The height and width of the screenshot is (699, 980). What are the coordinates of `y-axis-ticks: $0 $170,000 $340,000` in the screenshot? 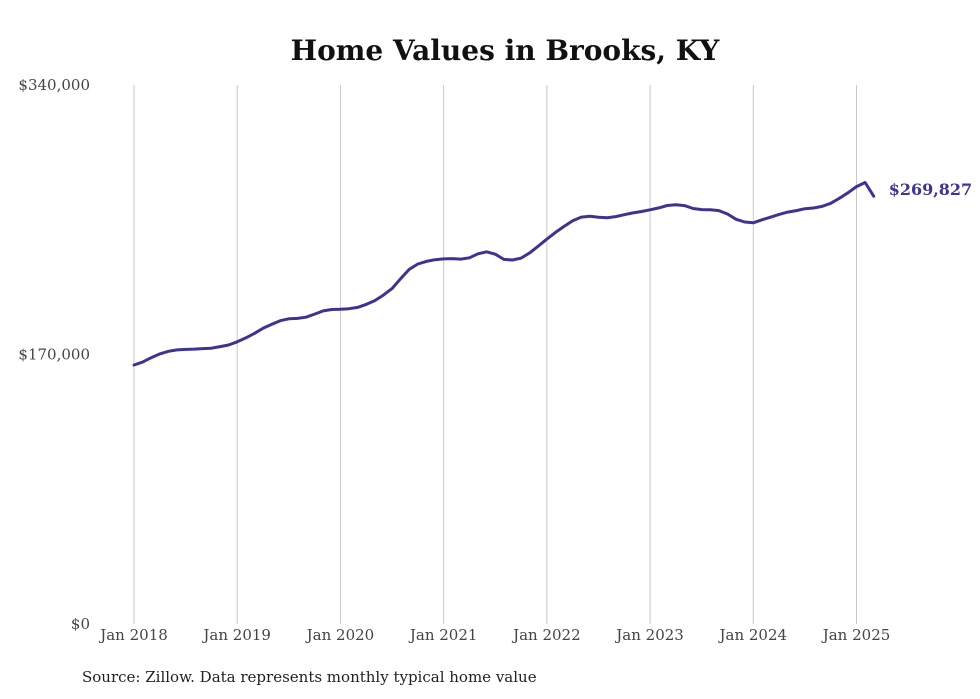 It's located at (54, 354).